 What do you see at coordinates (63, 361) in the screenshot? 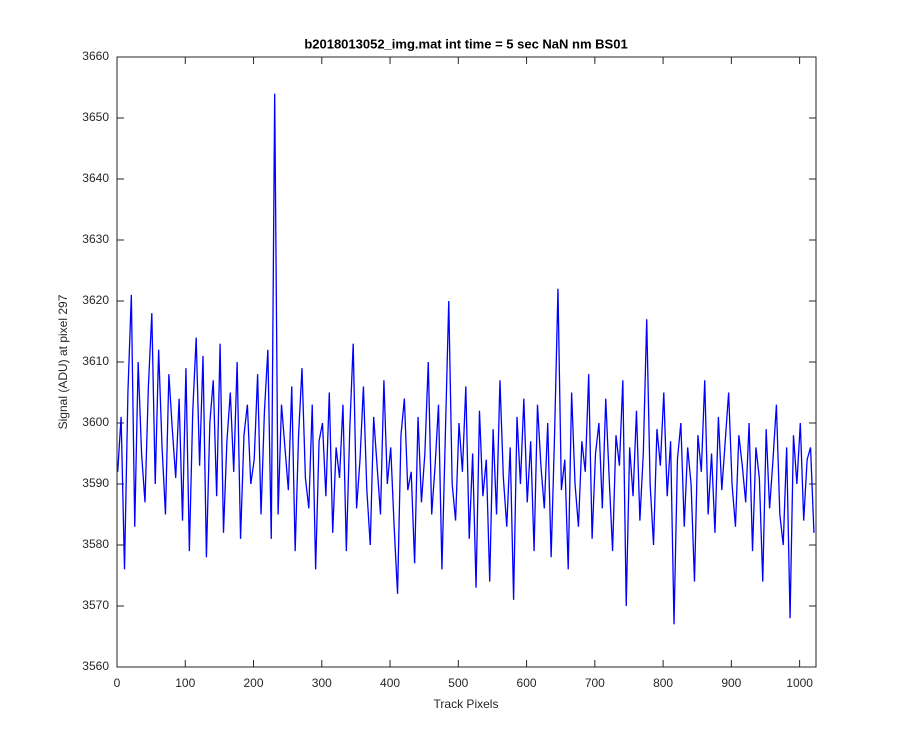
I see `y-axis-label: Signal (ADU) at pixel 297` at bounding box center [63, 361].